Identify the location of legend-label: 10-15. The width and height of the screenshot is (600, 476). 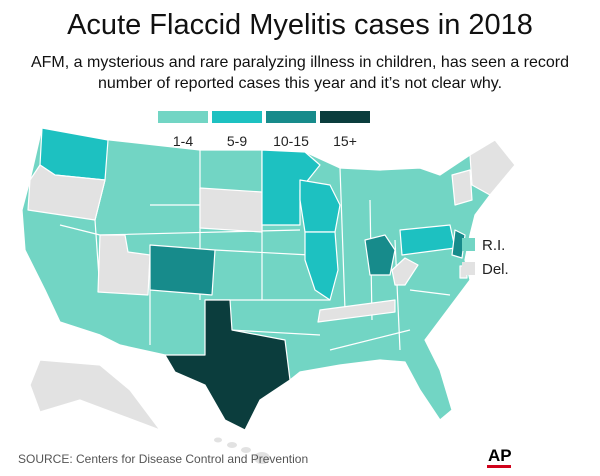
(291, 141).